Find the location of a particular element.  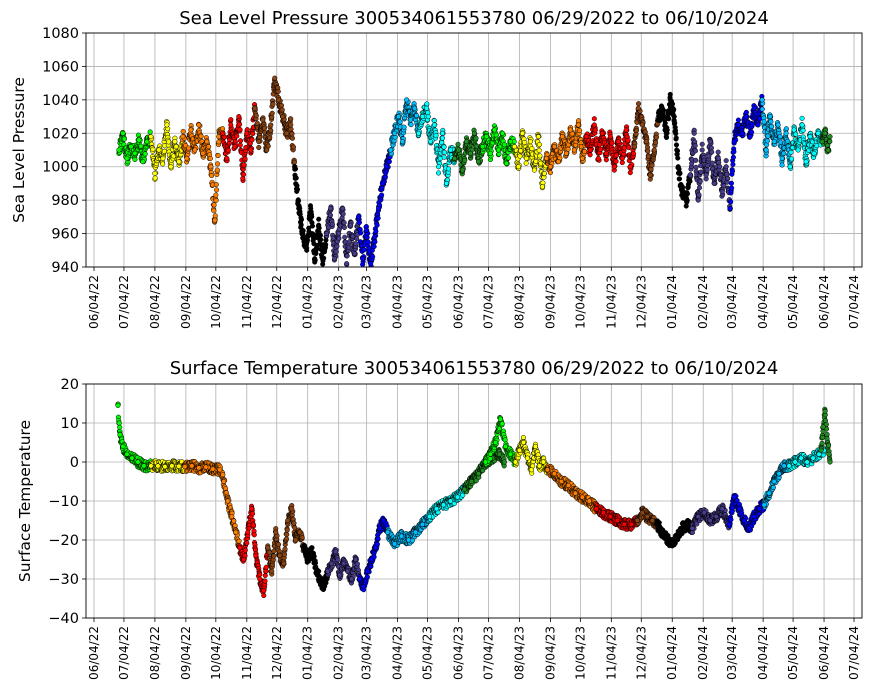

x-tick-label: 06/04/24 is located at coordinates (824, 653).